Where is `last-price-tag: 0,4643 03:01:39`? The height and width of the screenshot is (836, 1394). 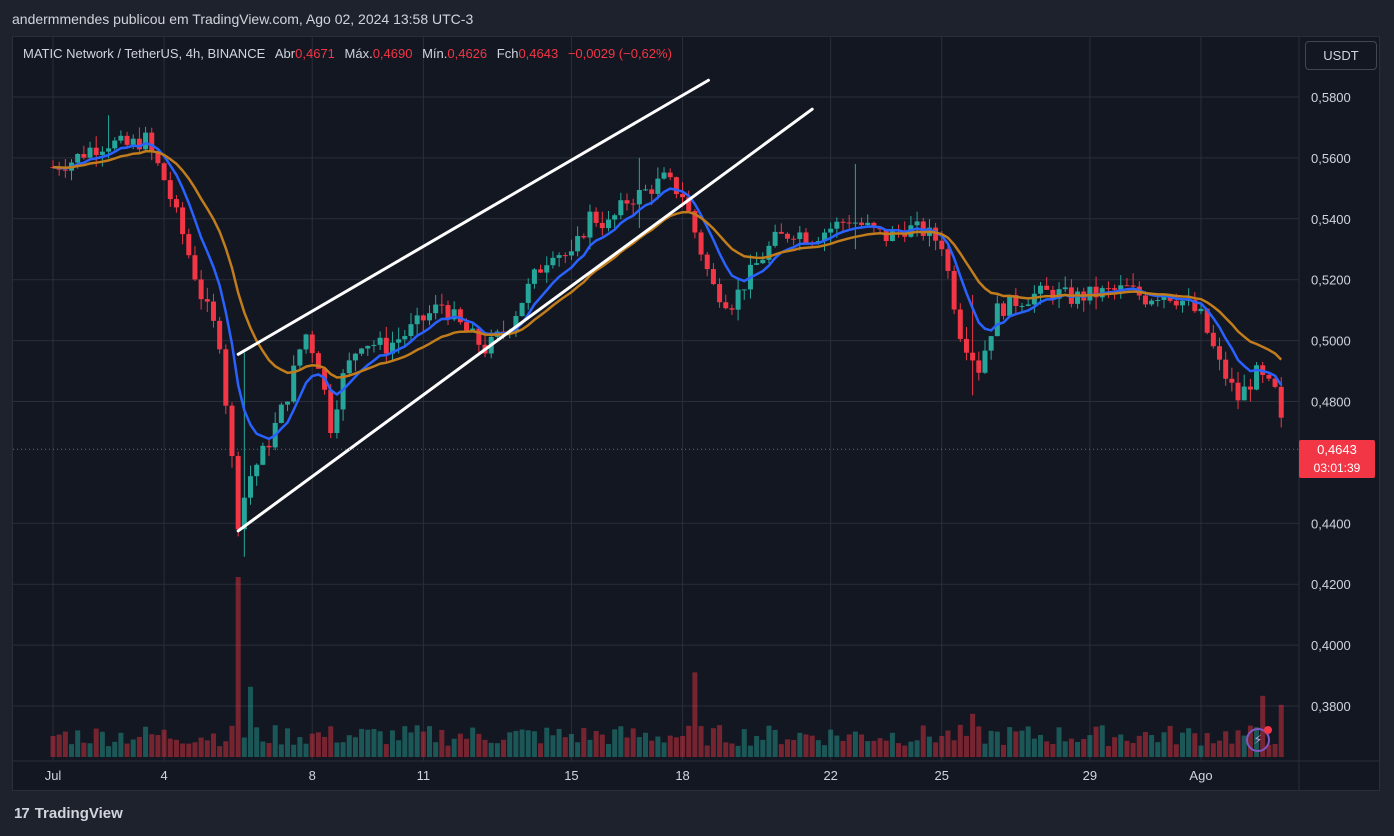
last-price-tag: 0,4643 03:01:39 is located at coordinates (1337, 459).